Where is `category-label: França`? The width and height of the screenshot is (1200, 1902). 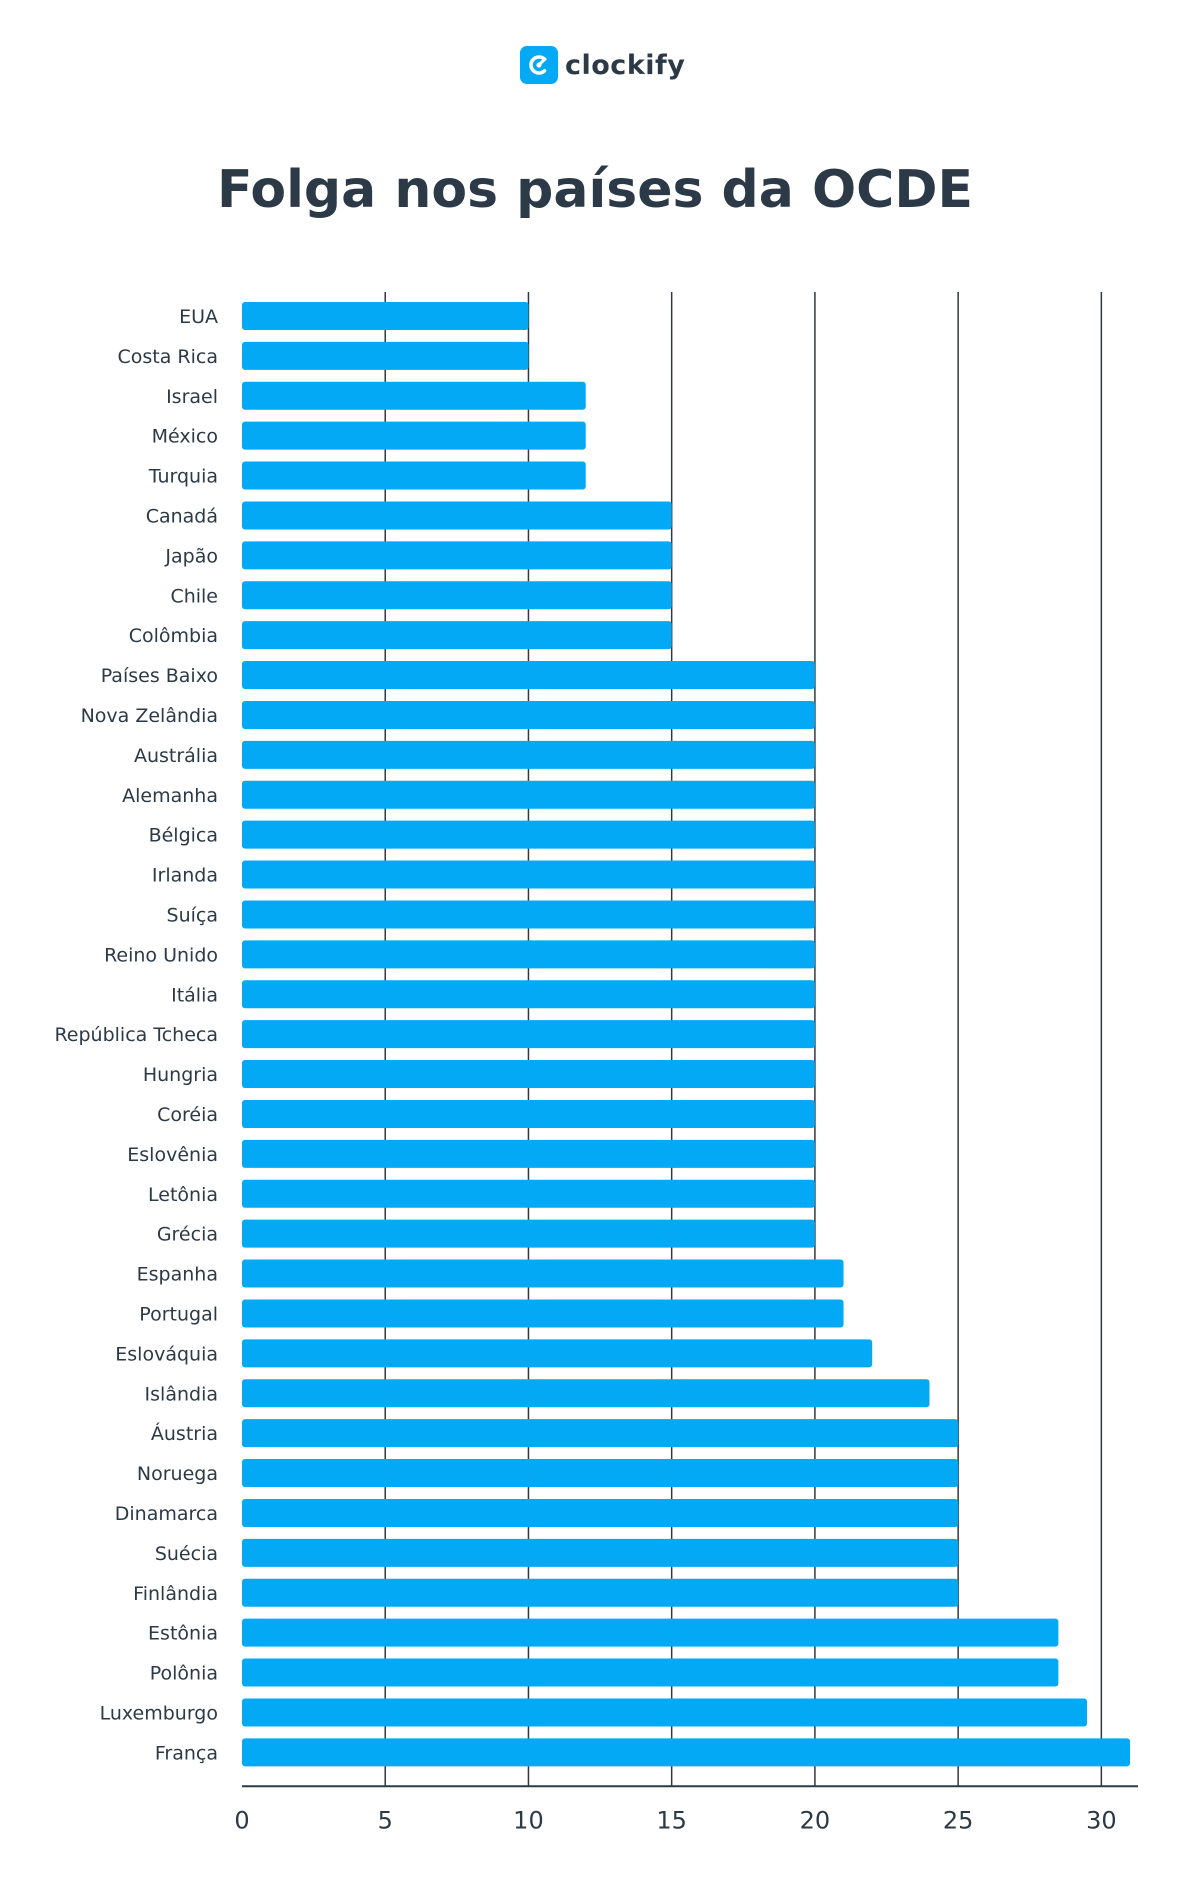
category-label: França is located at coordinates (186, 1753).